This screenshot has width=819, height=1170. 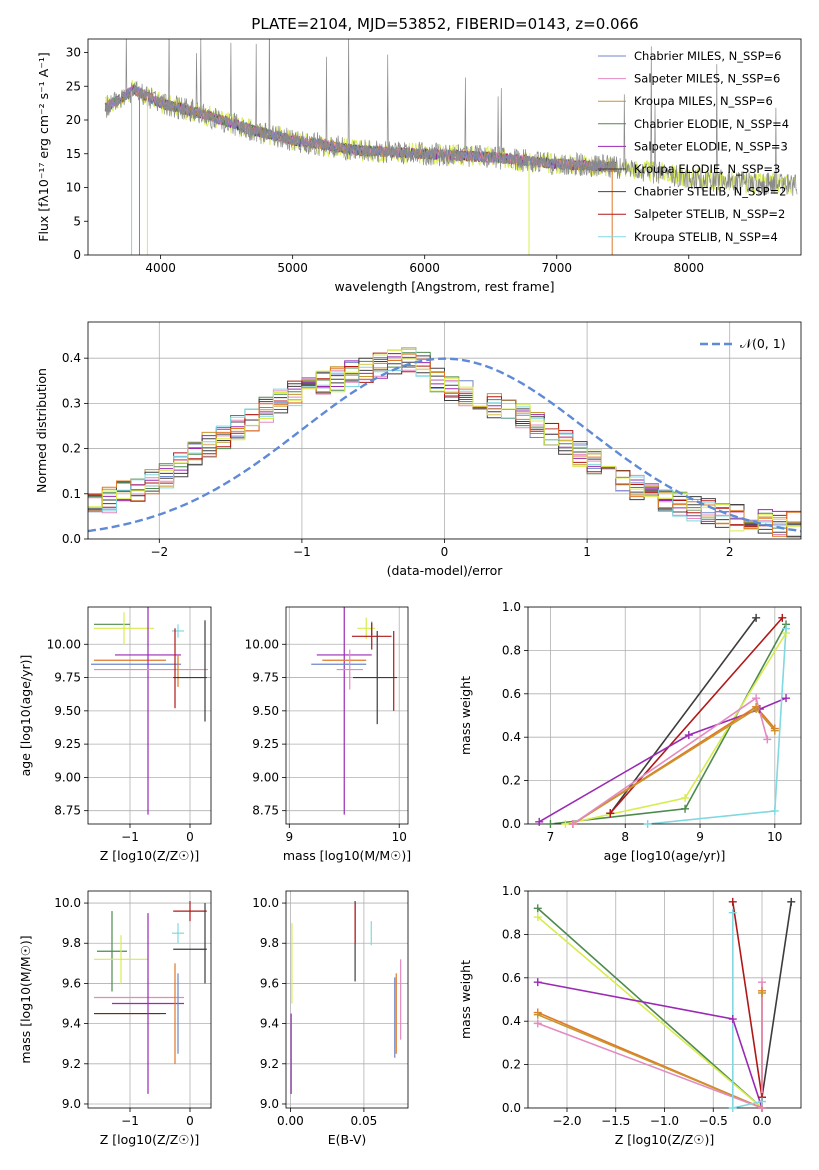 I want to click on y-tick-label: 10, so click(x=73, y=188).